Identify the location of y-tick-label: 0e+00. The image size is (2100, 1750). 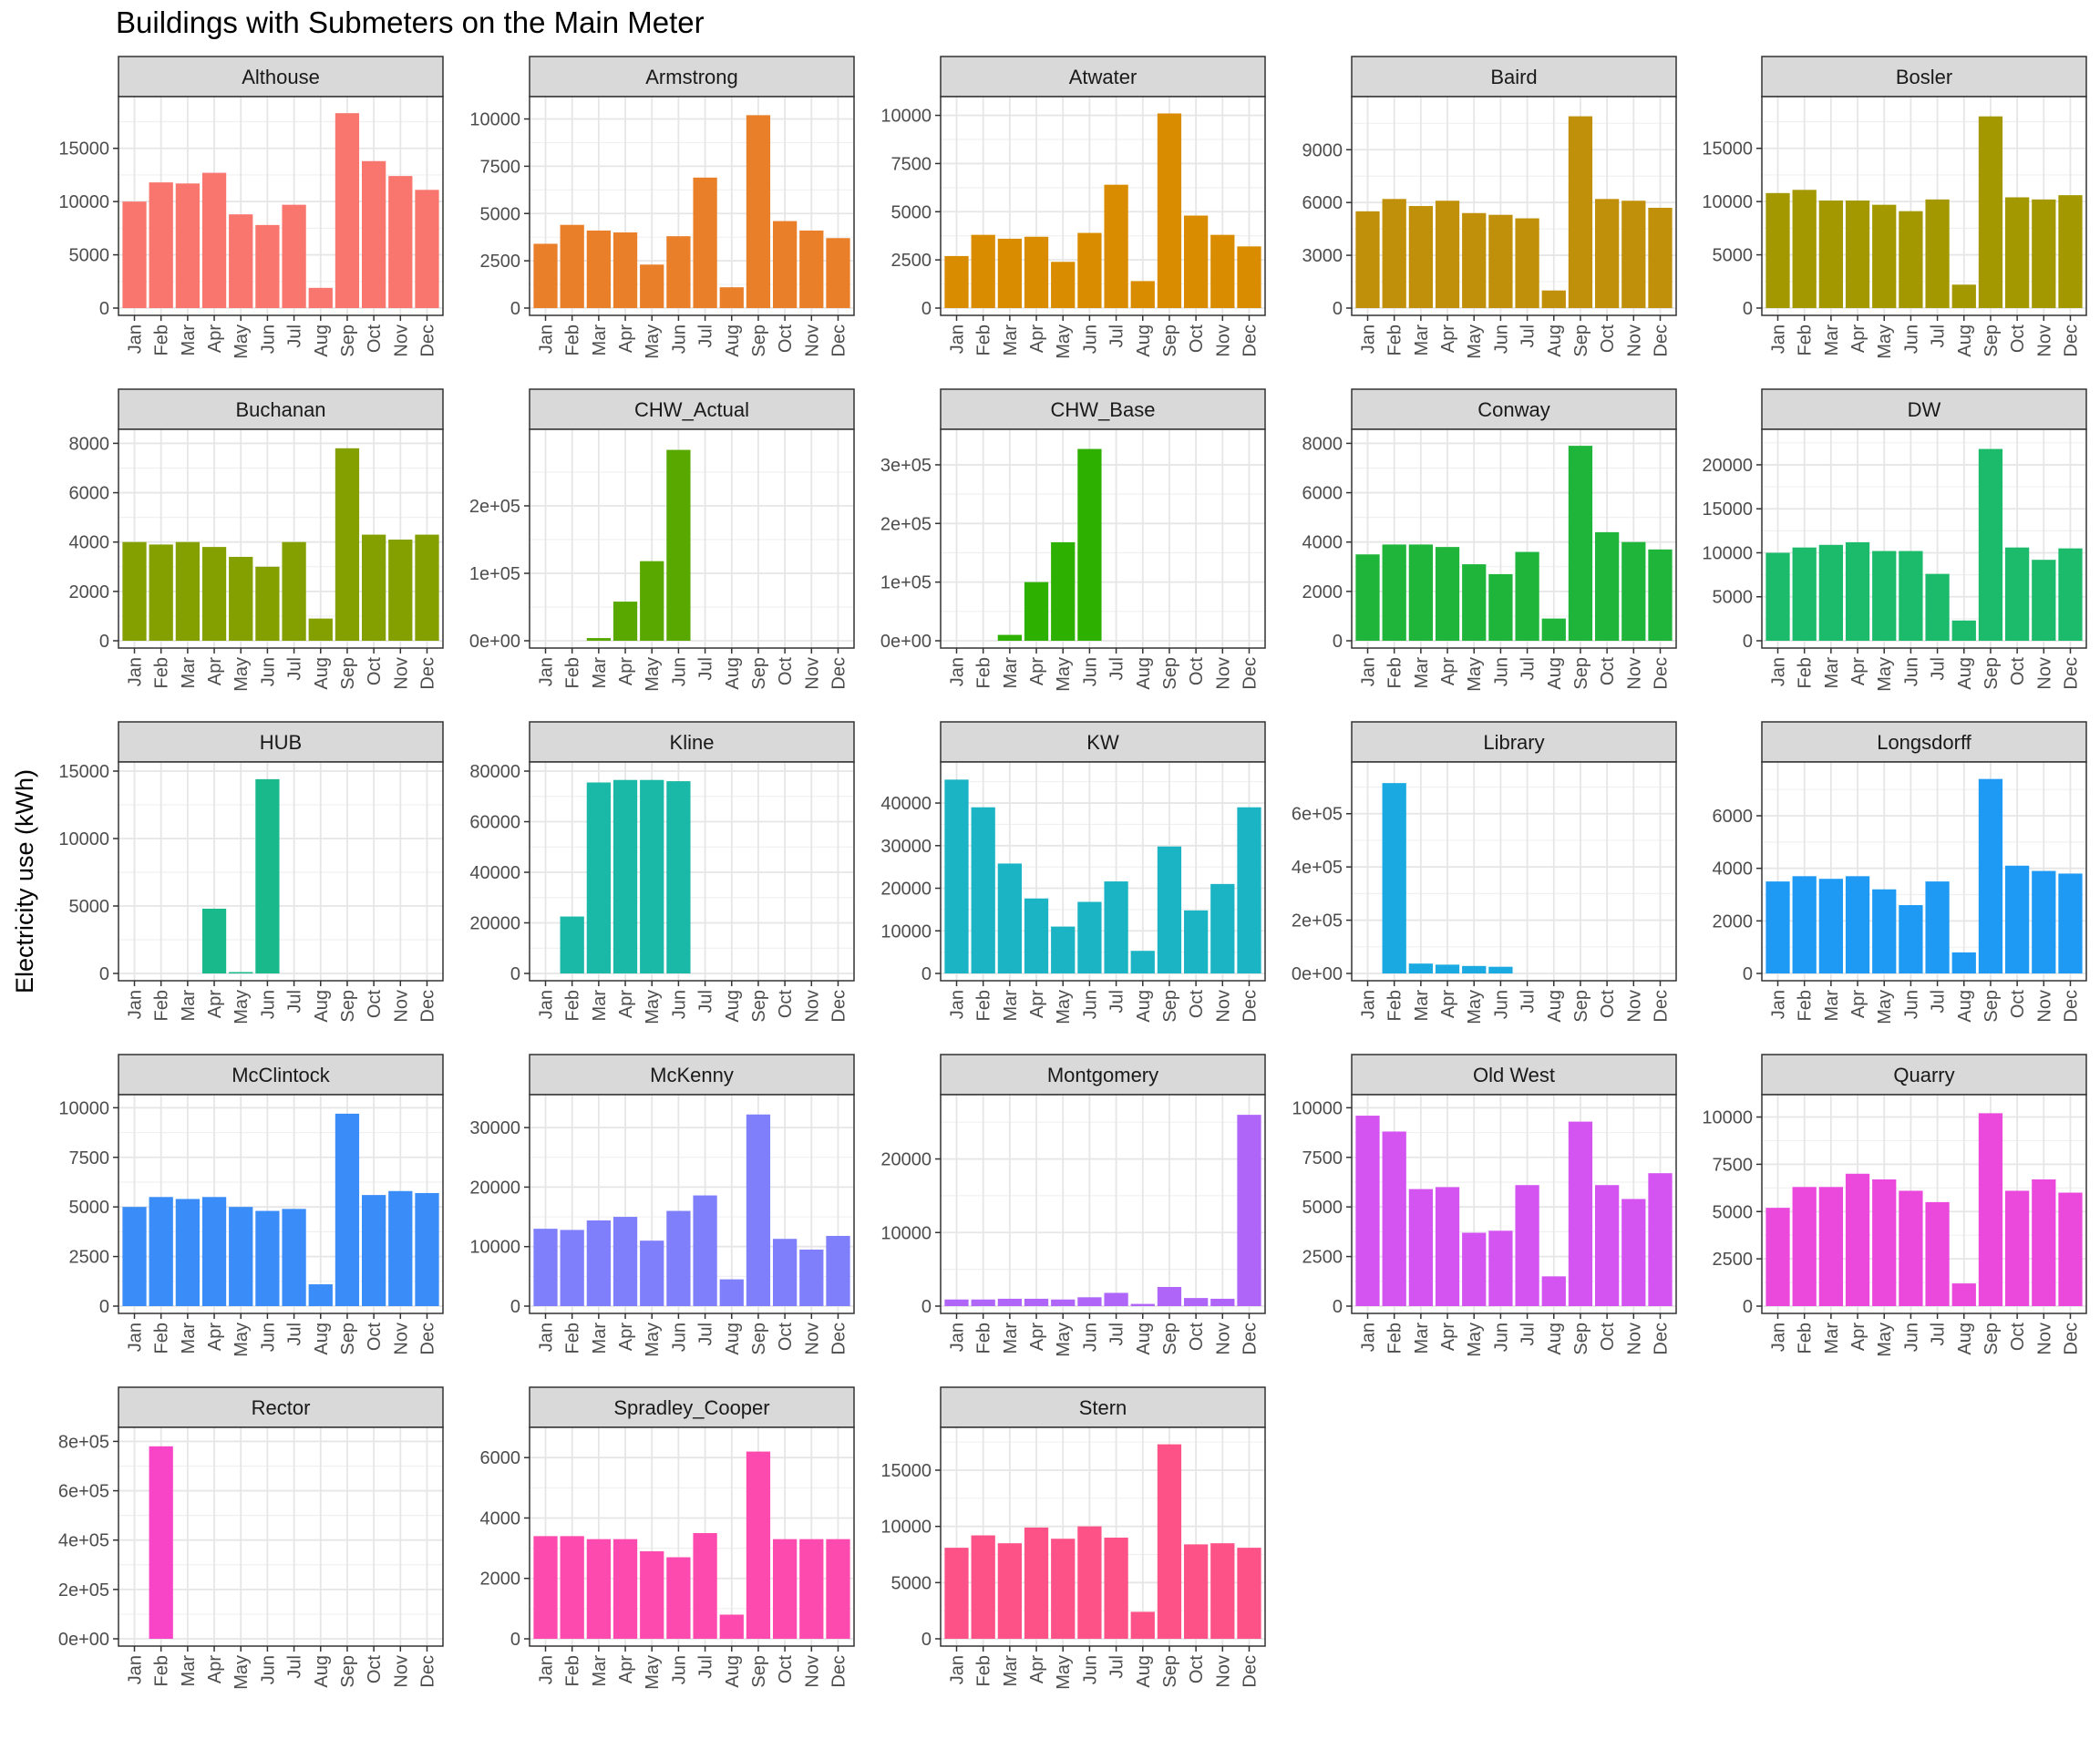
(494, 642).